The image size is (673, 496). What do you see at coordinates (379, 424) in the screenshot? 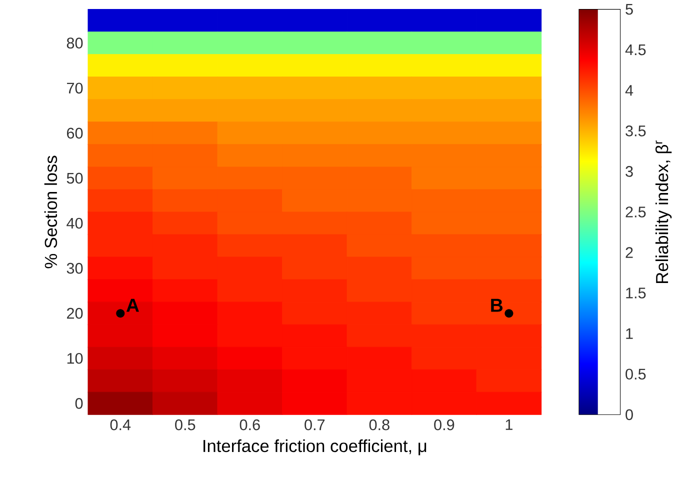
I see `x-tick-label: 0.8` at bounding box center [379, 424].